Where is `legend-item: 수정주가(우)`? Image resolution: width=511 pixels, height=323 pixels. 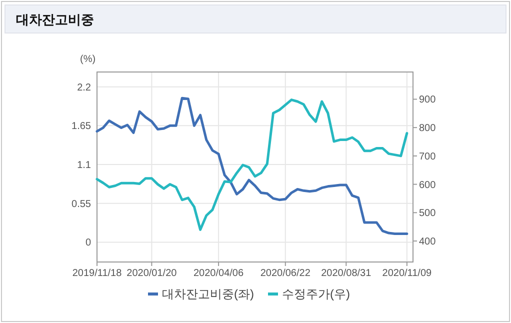 legend-item: 수정주가(우) is located at coordinates (316, 294).